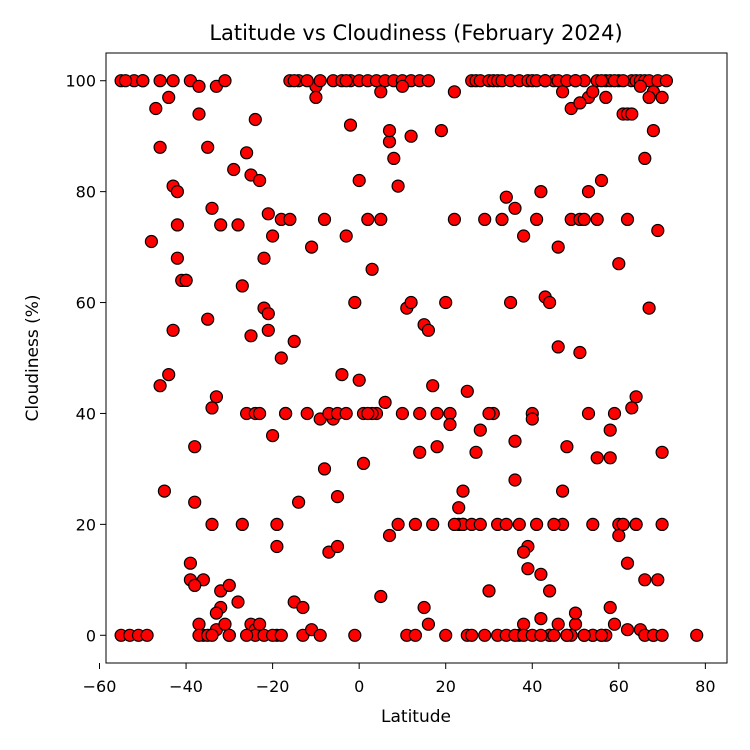  Describe the element at coordinates (359, 686) in the screenshot. I see `x-tick-label: 0` at that location.